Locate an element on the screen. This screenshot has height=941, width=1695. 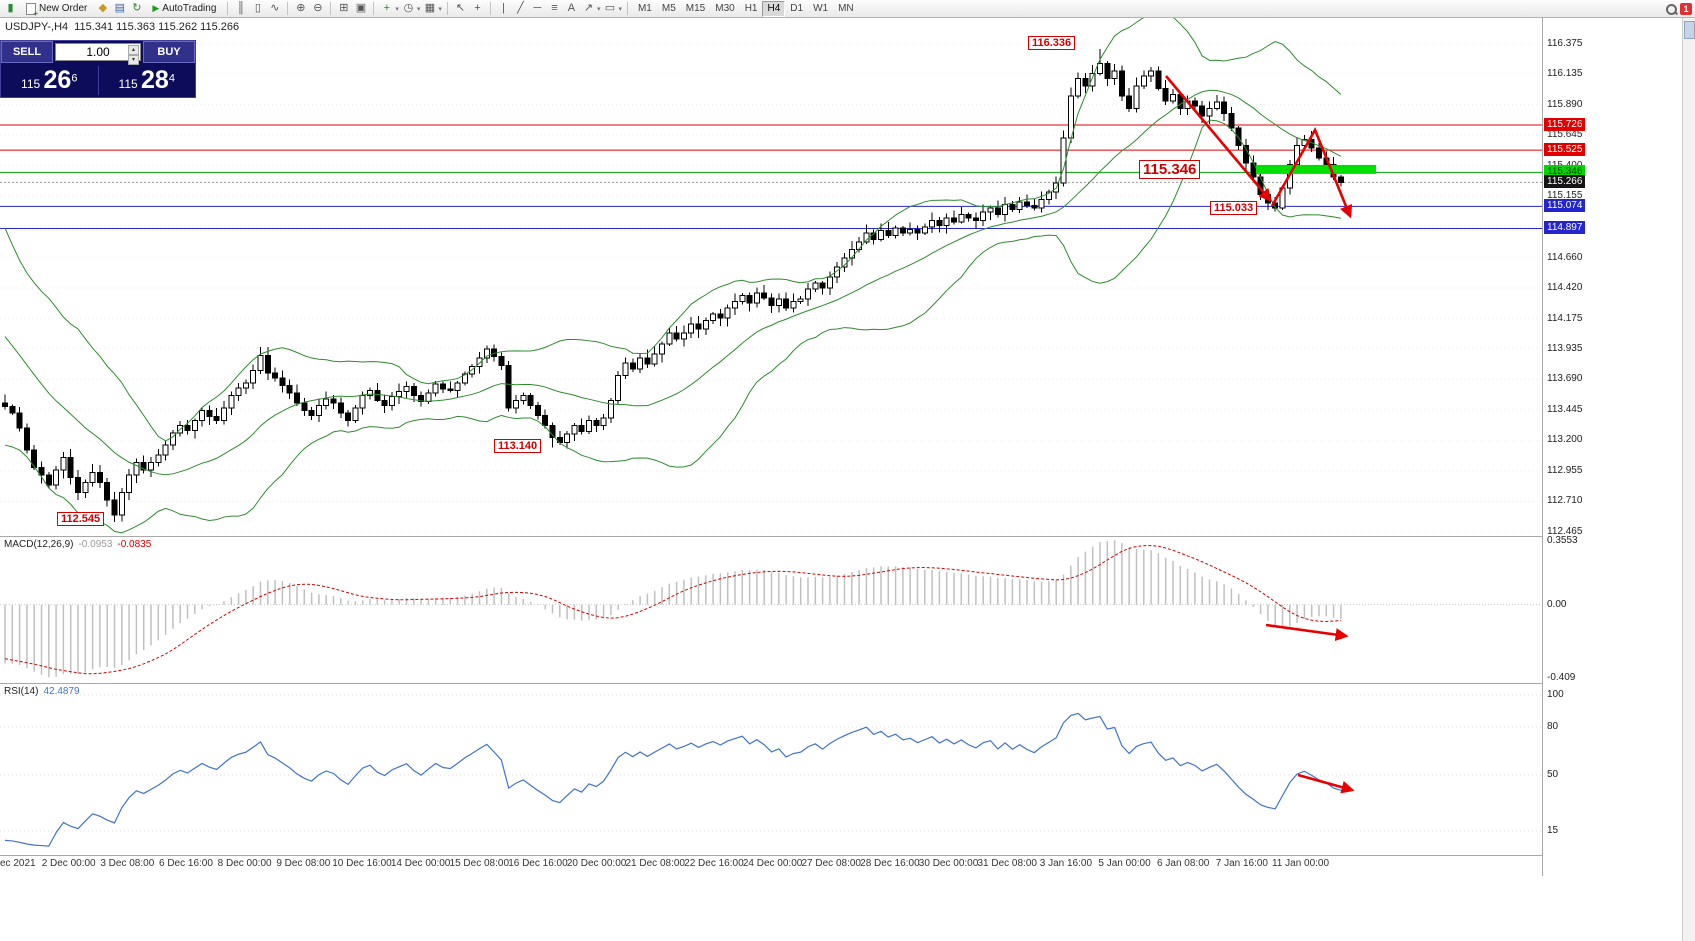
new-order-button: New Order is located at coordinates (56, 9).